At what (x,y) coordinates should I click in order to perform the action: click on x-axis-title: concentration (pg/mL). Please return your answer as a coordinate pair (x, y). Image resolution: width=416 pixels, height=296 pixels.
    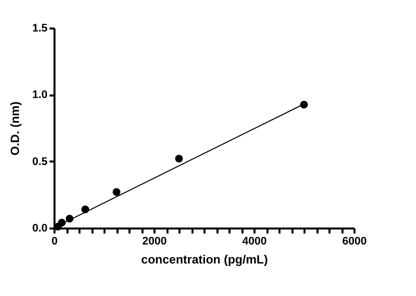
    Looking at the image, I should click on (204, 259).